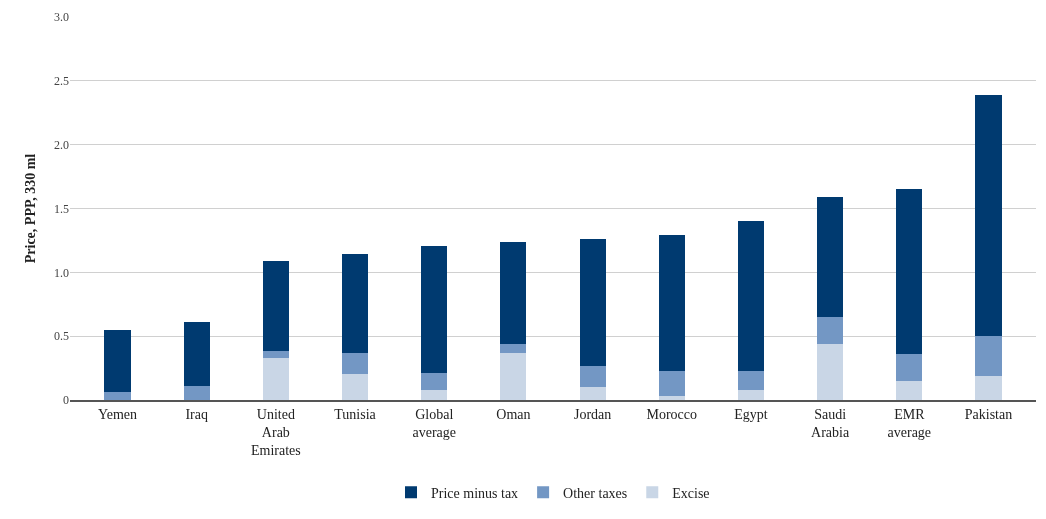  What do you see at coordinates (30, 208) in the screenshot?
I see `y-axis-title: Price, PPP, 330 ml` at bounding box center [30, 208].